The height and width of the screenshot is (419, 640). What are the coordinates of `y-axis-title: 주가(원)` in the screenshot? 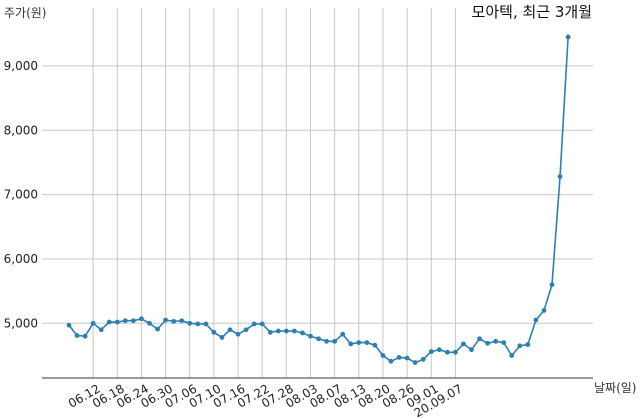 It's located at (25, 13).